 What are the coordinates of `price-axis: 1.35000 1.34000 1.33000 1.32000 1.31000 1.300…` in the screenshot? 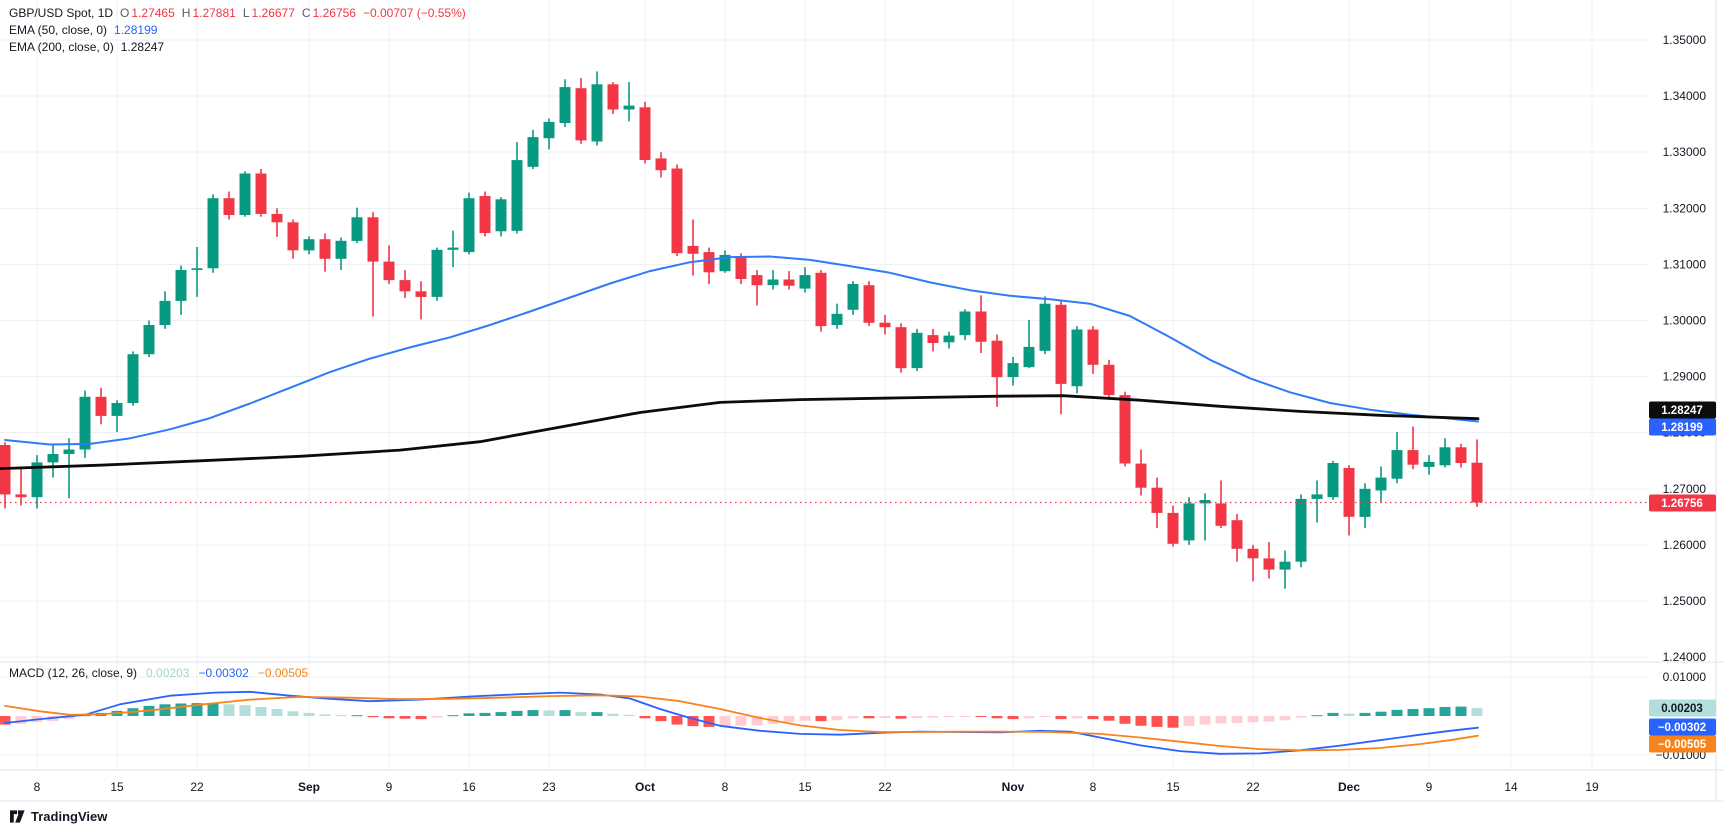 It's located at (1681, 397).